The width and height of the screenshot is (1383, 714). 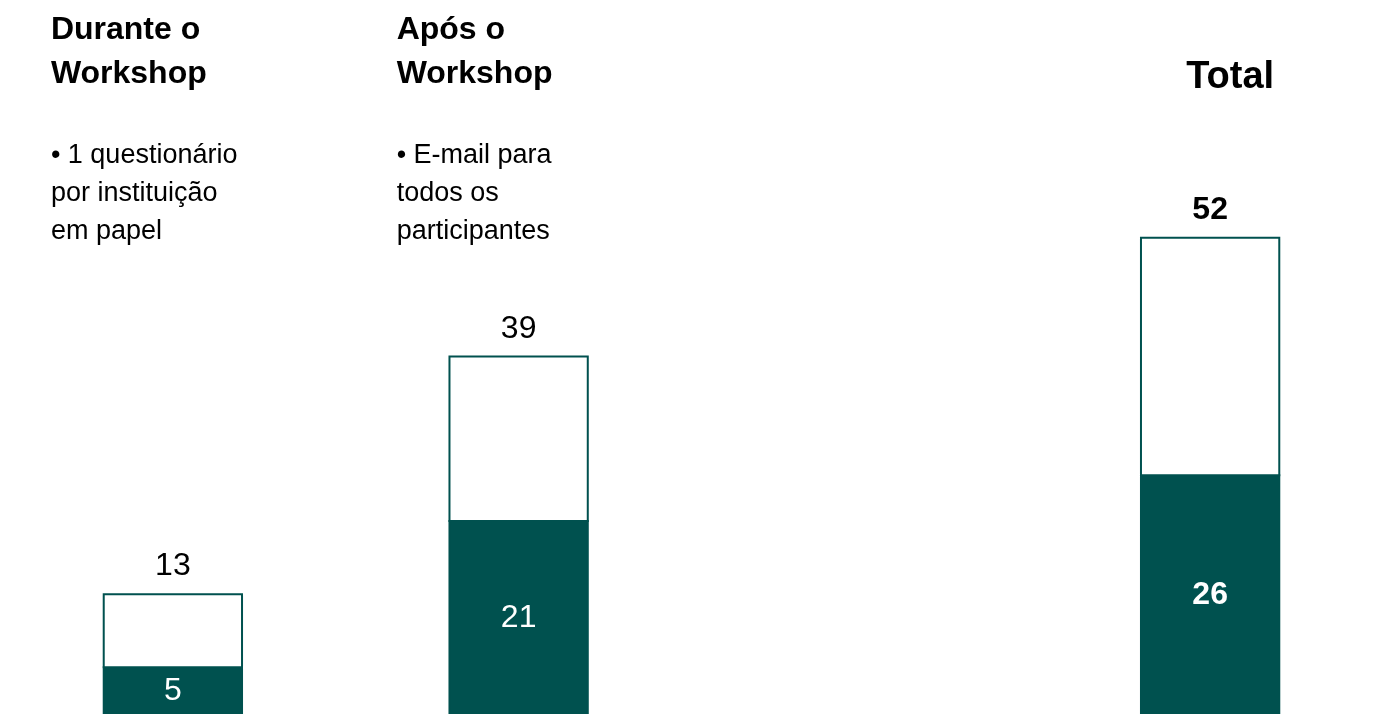 I want to click on x-tick-label: Após o Workshop, so click(x=474, y=50).